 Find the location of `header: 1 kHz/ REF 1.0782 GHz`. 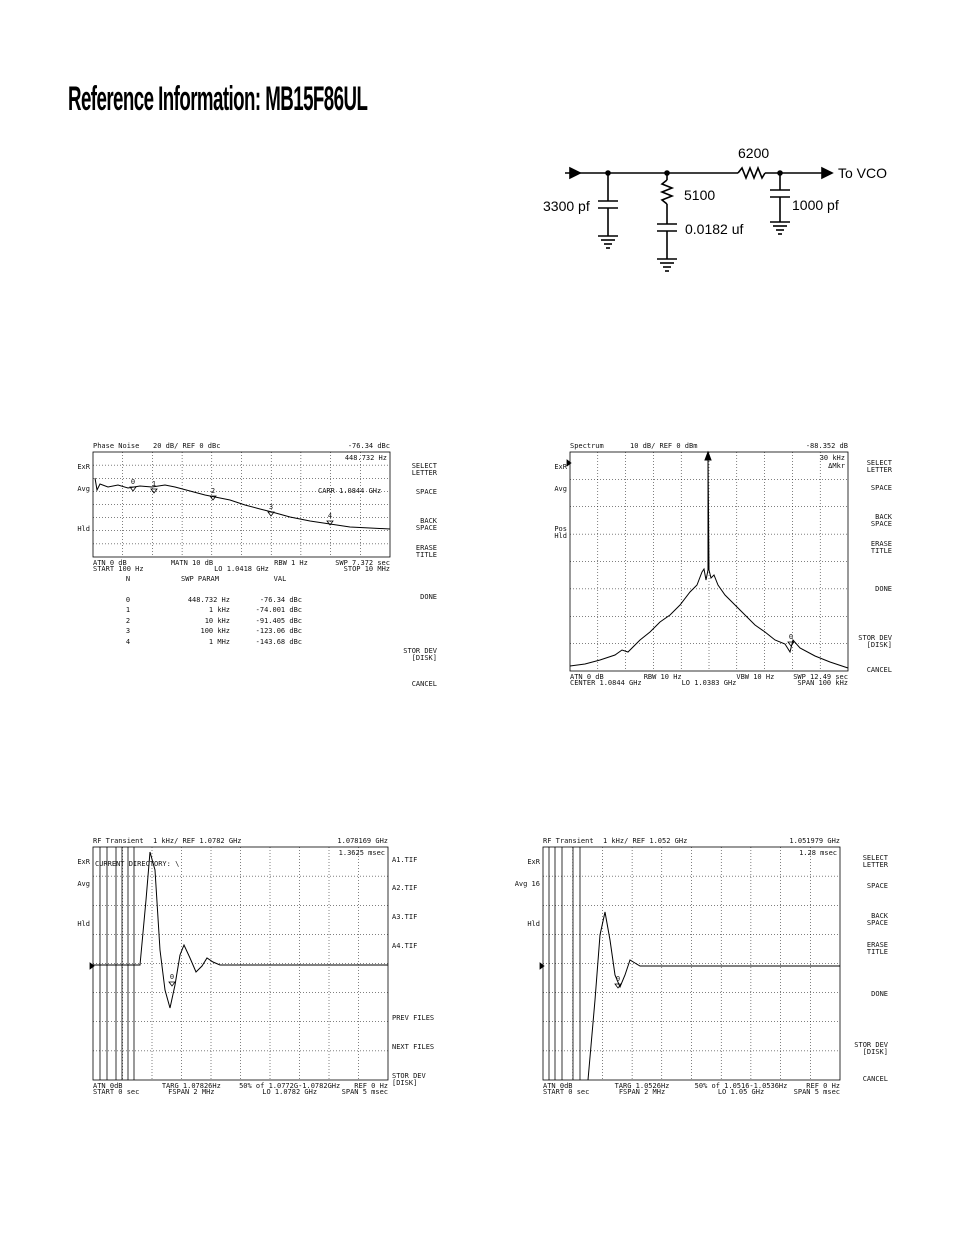

header: 1 kHz/ REF 1.0782 GHz is located at coordinates (197, 841).